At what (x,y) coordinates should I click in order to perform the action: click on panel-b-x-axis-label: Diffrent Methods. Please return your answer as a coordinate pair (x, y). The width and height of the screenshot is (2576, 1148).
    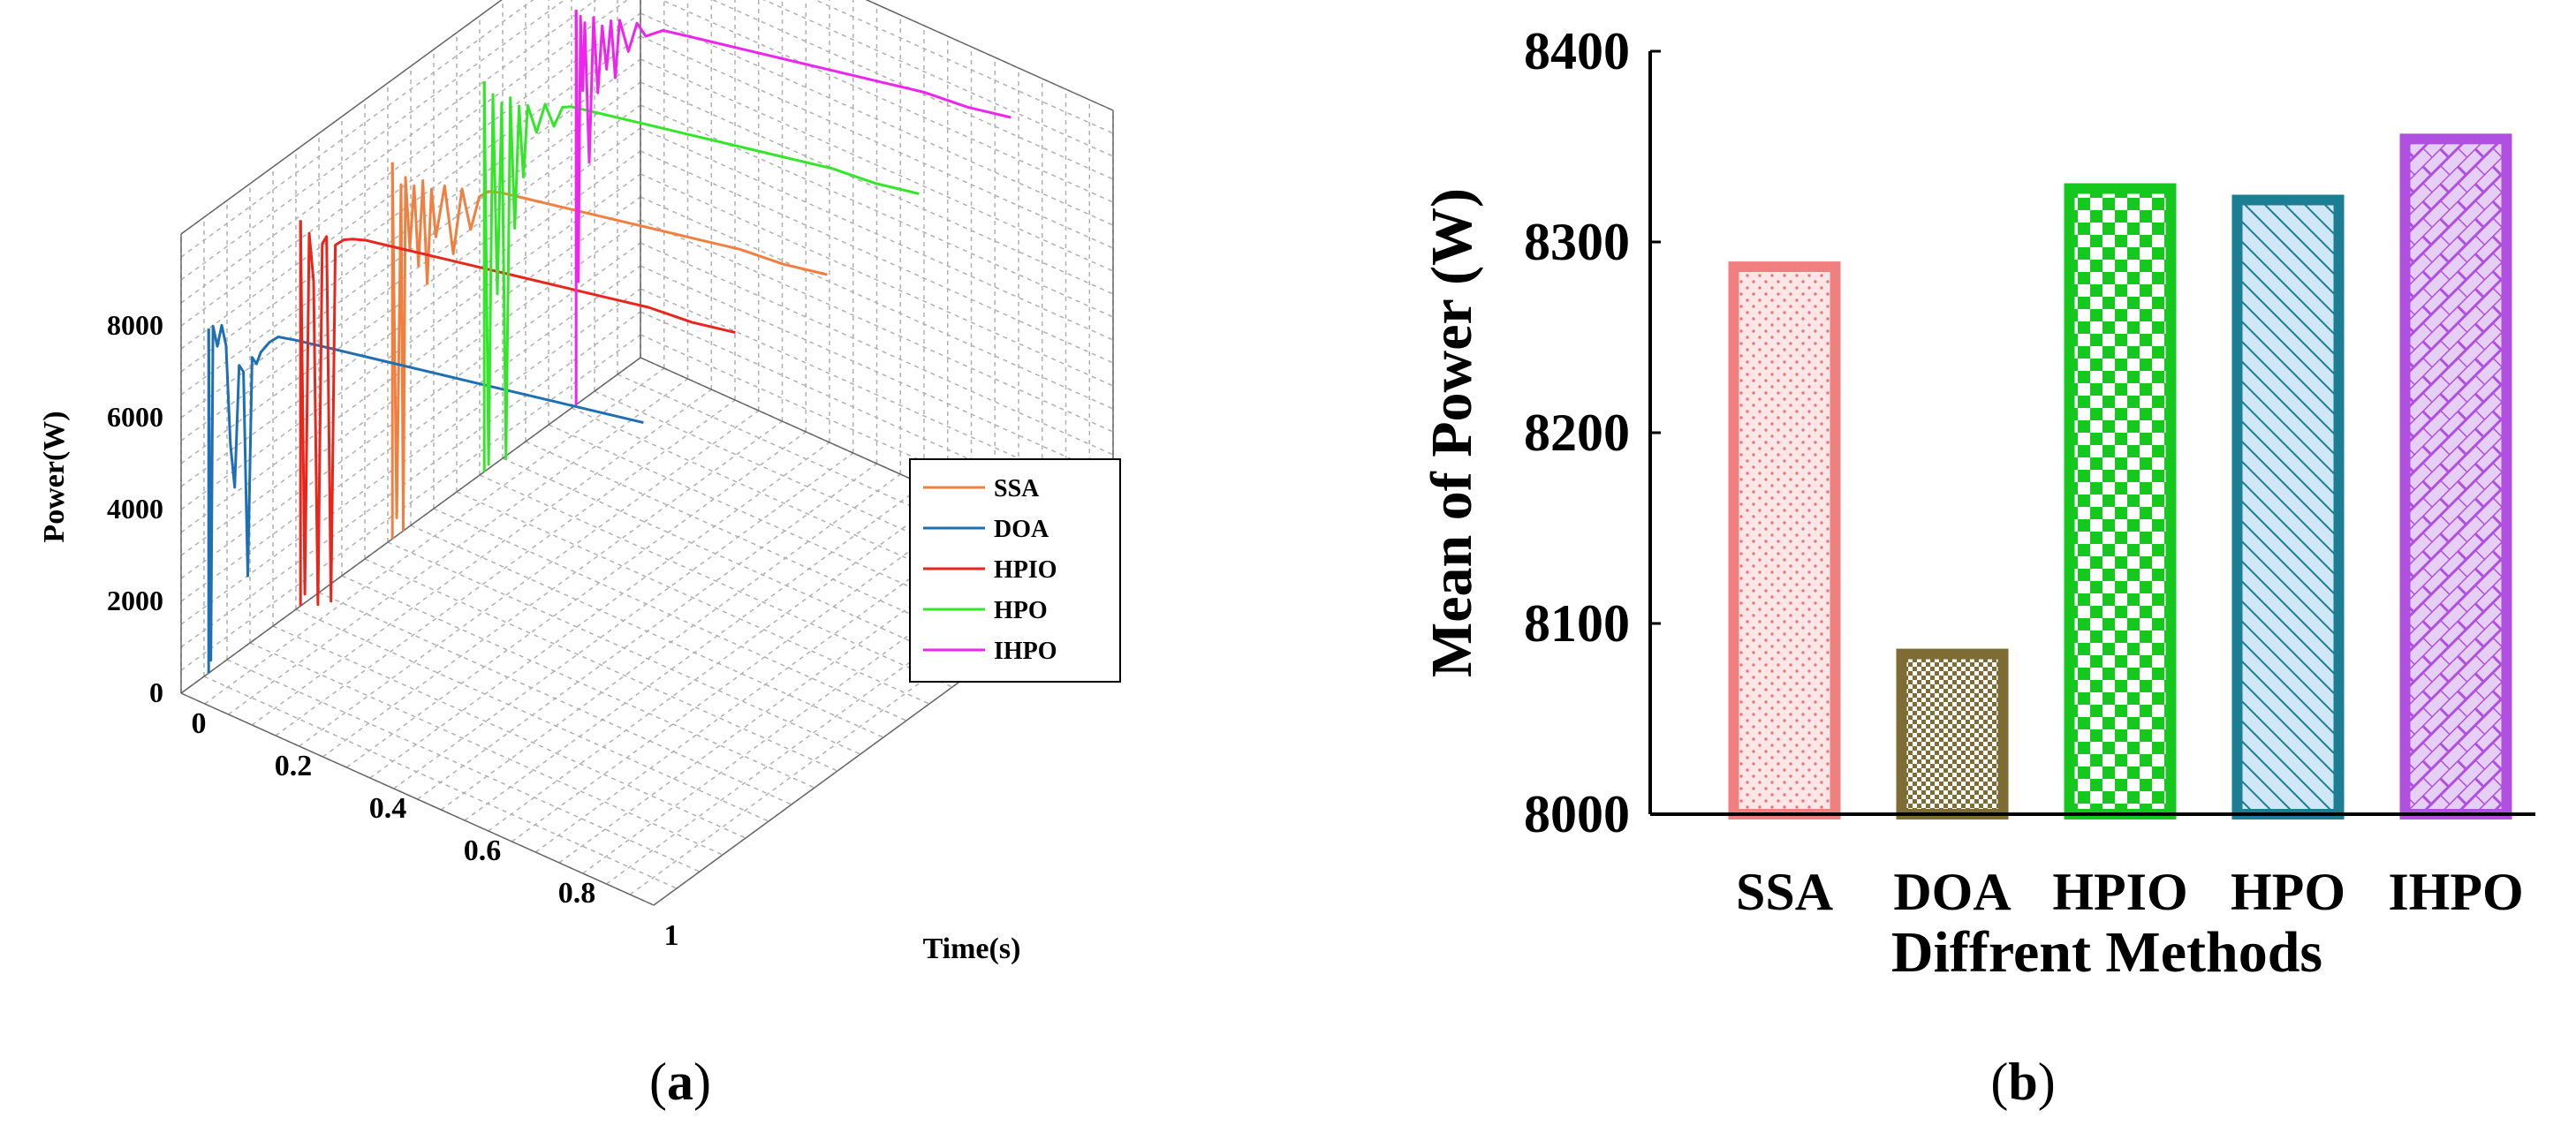
    Looking at the image, I should click on (2107, 953).